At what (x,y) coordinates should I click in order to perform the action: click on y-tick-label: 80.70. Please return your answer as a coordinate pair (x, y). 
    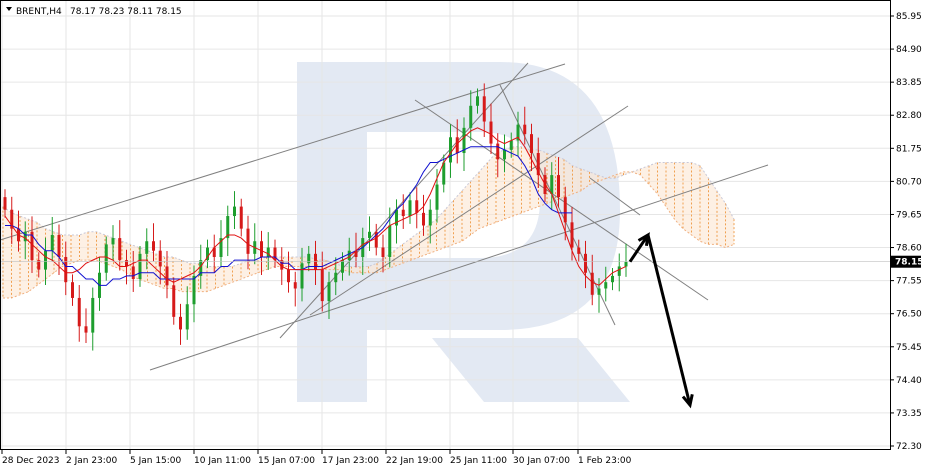
    Looking at the image, I should click on (909, 182).